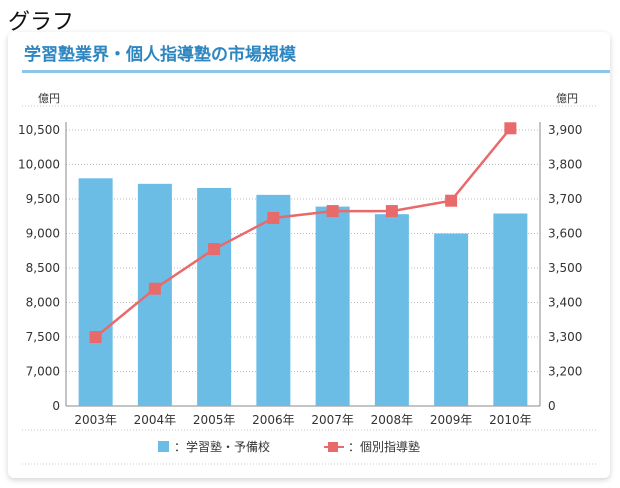  What do you see at coordinates (565, 234) in the screenshot?
I see `right-tick-label: 3,600` at bounding box center [565, 234].